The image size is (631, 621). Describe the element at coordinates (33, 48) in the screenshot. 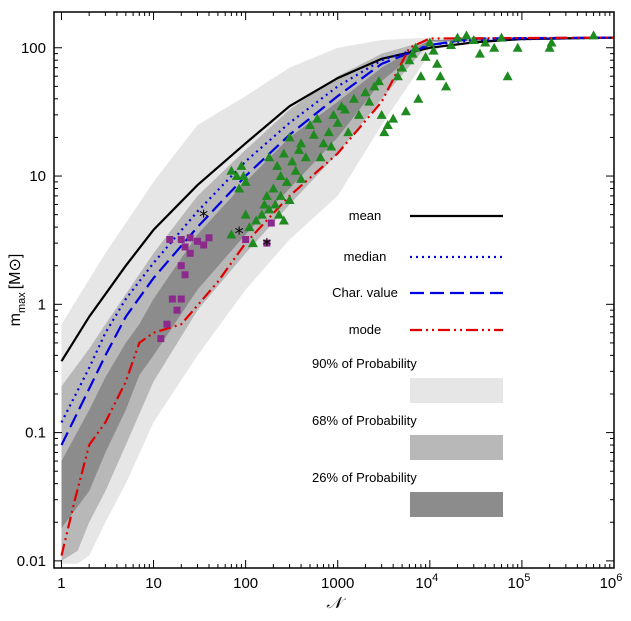

I see `y-tick-label: 100` at that location.